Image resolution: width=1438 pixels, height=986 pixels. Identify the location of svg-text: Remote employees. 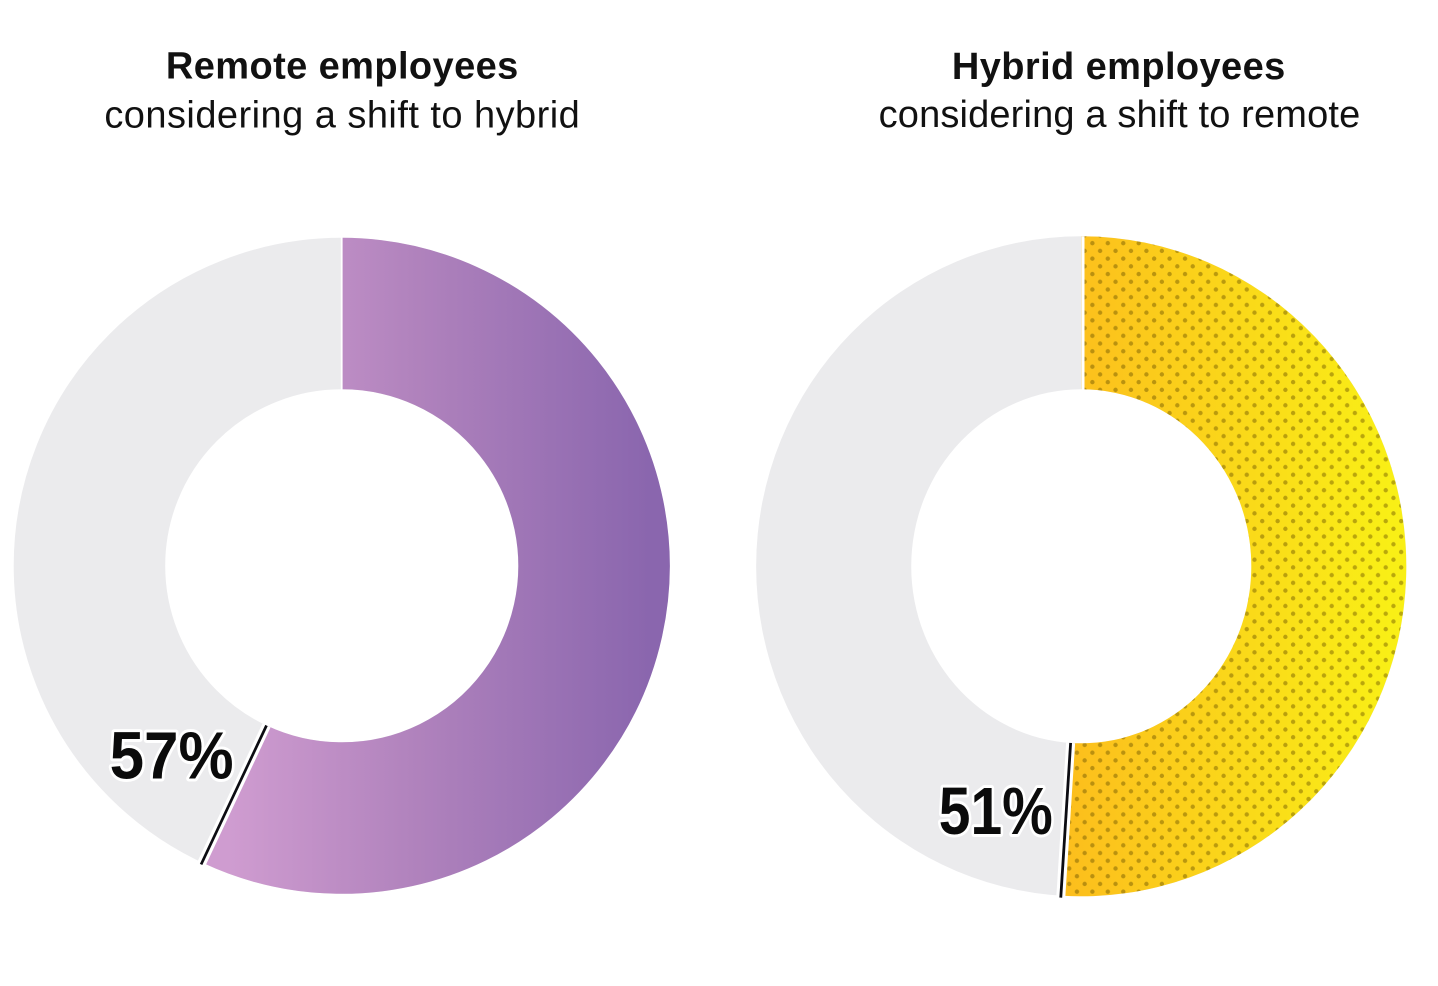
(342, 67).